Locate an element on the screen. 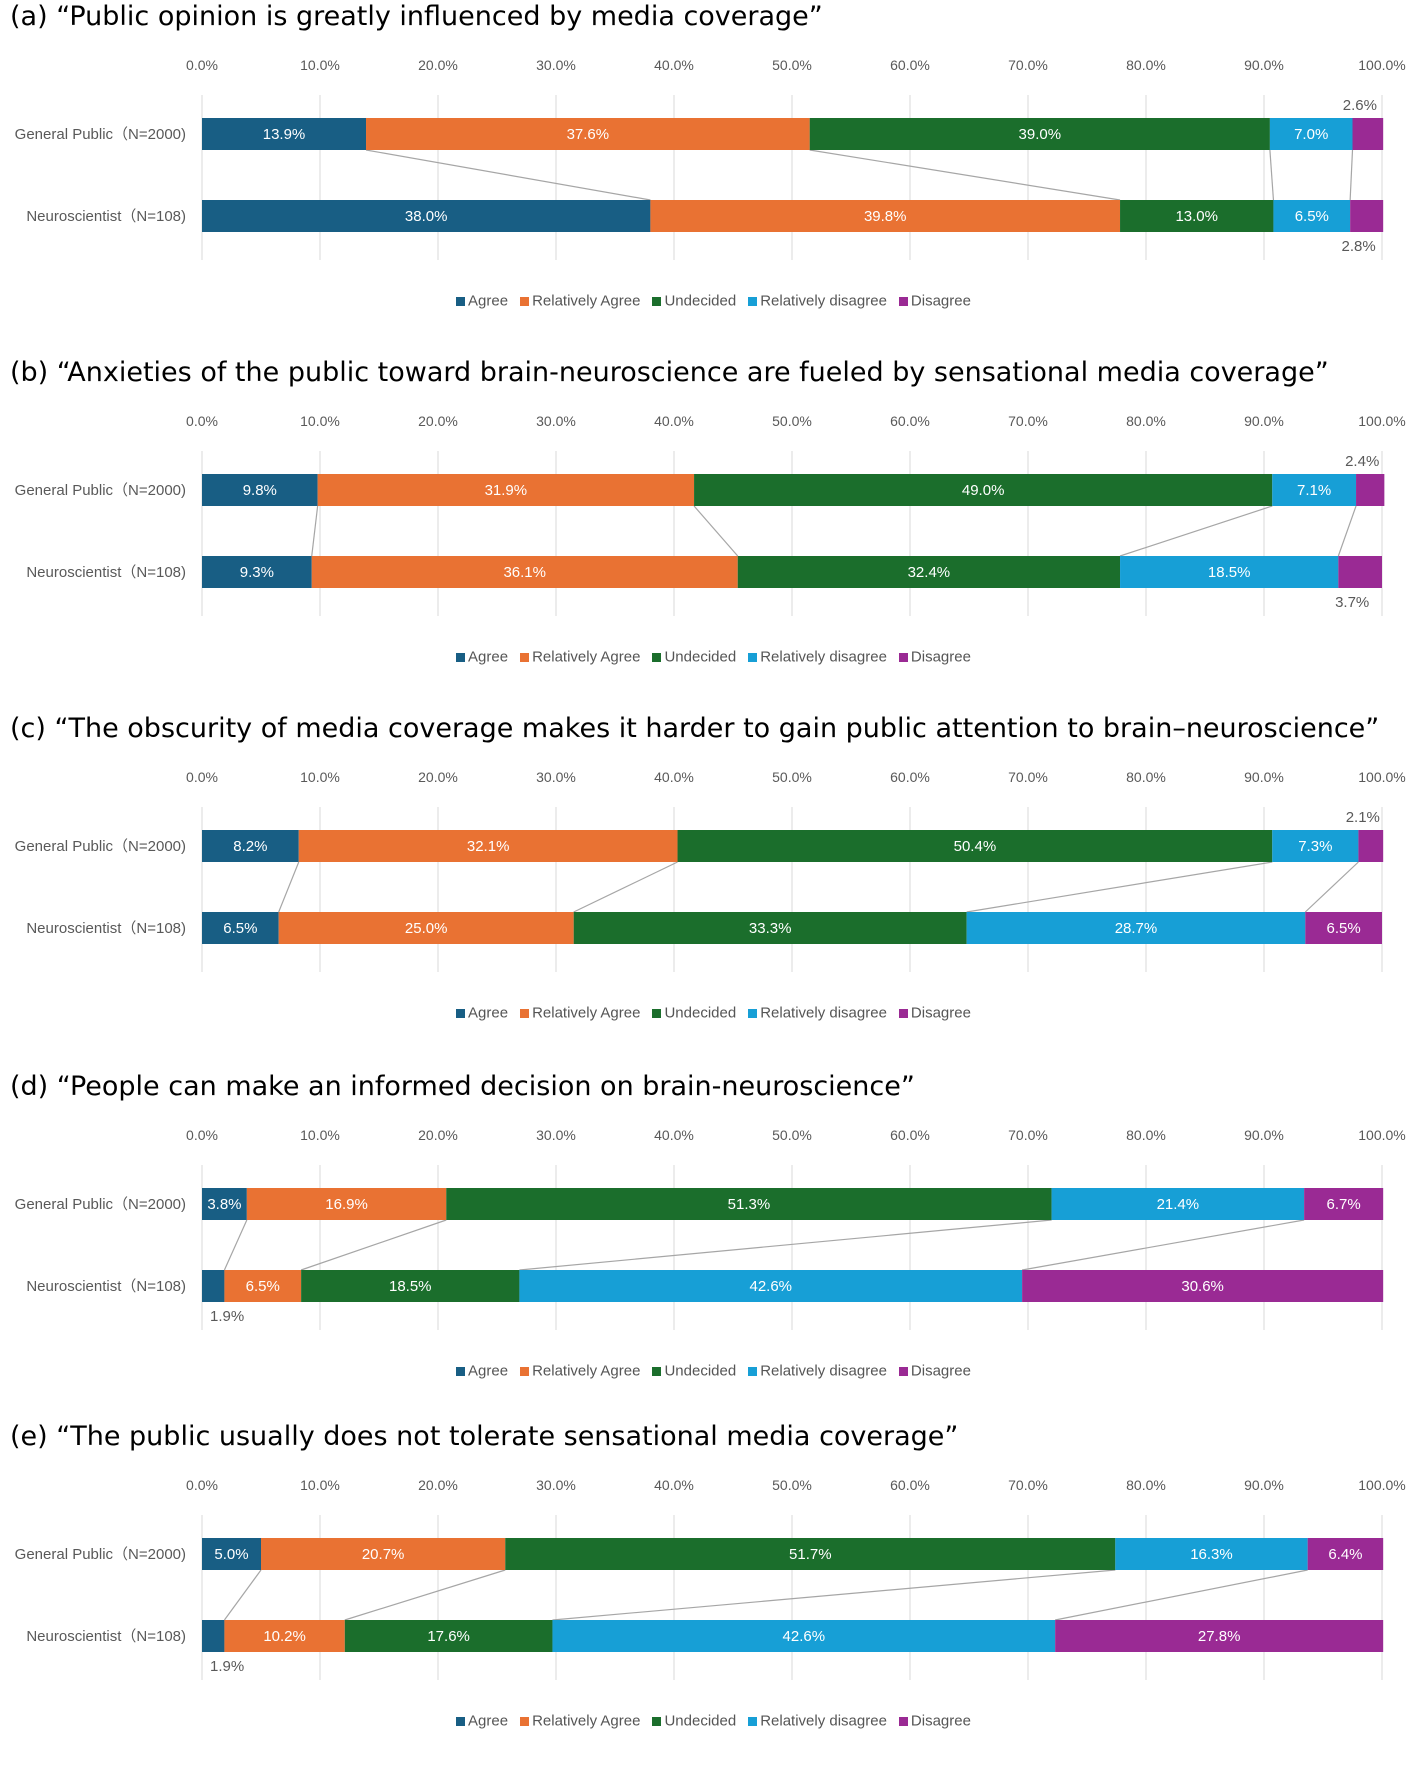  data-label: 16.9% is located at coordinates (346, 1204).